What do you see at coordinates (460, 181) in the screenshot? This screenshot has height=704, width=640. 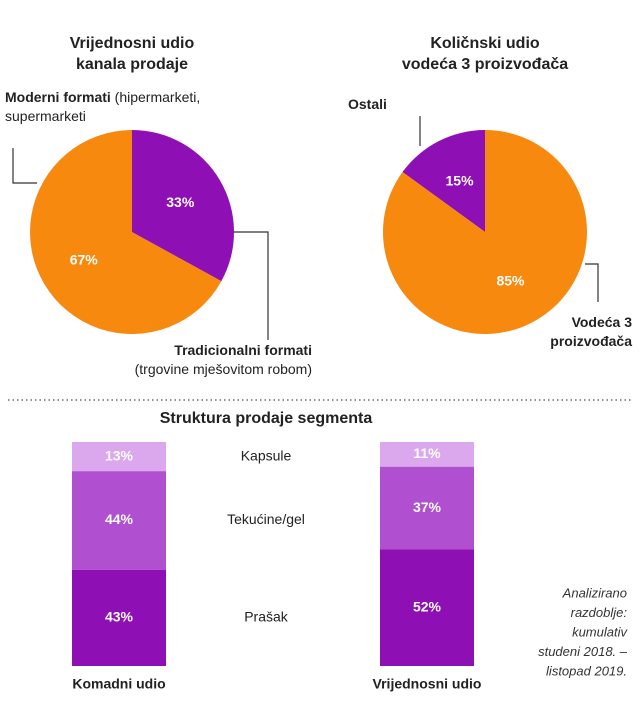 I see `slice-label: 15%` at bounding box center [460, 181].